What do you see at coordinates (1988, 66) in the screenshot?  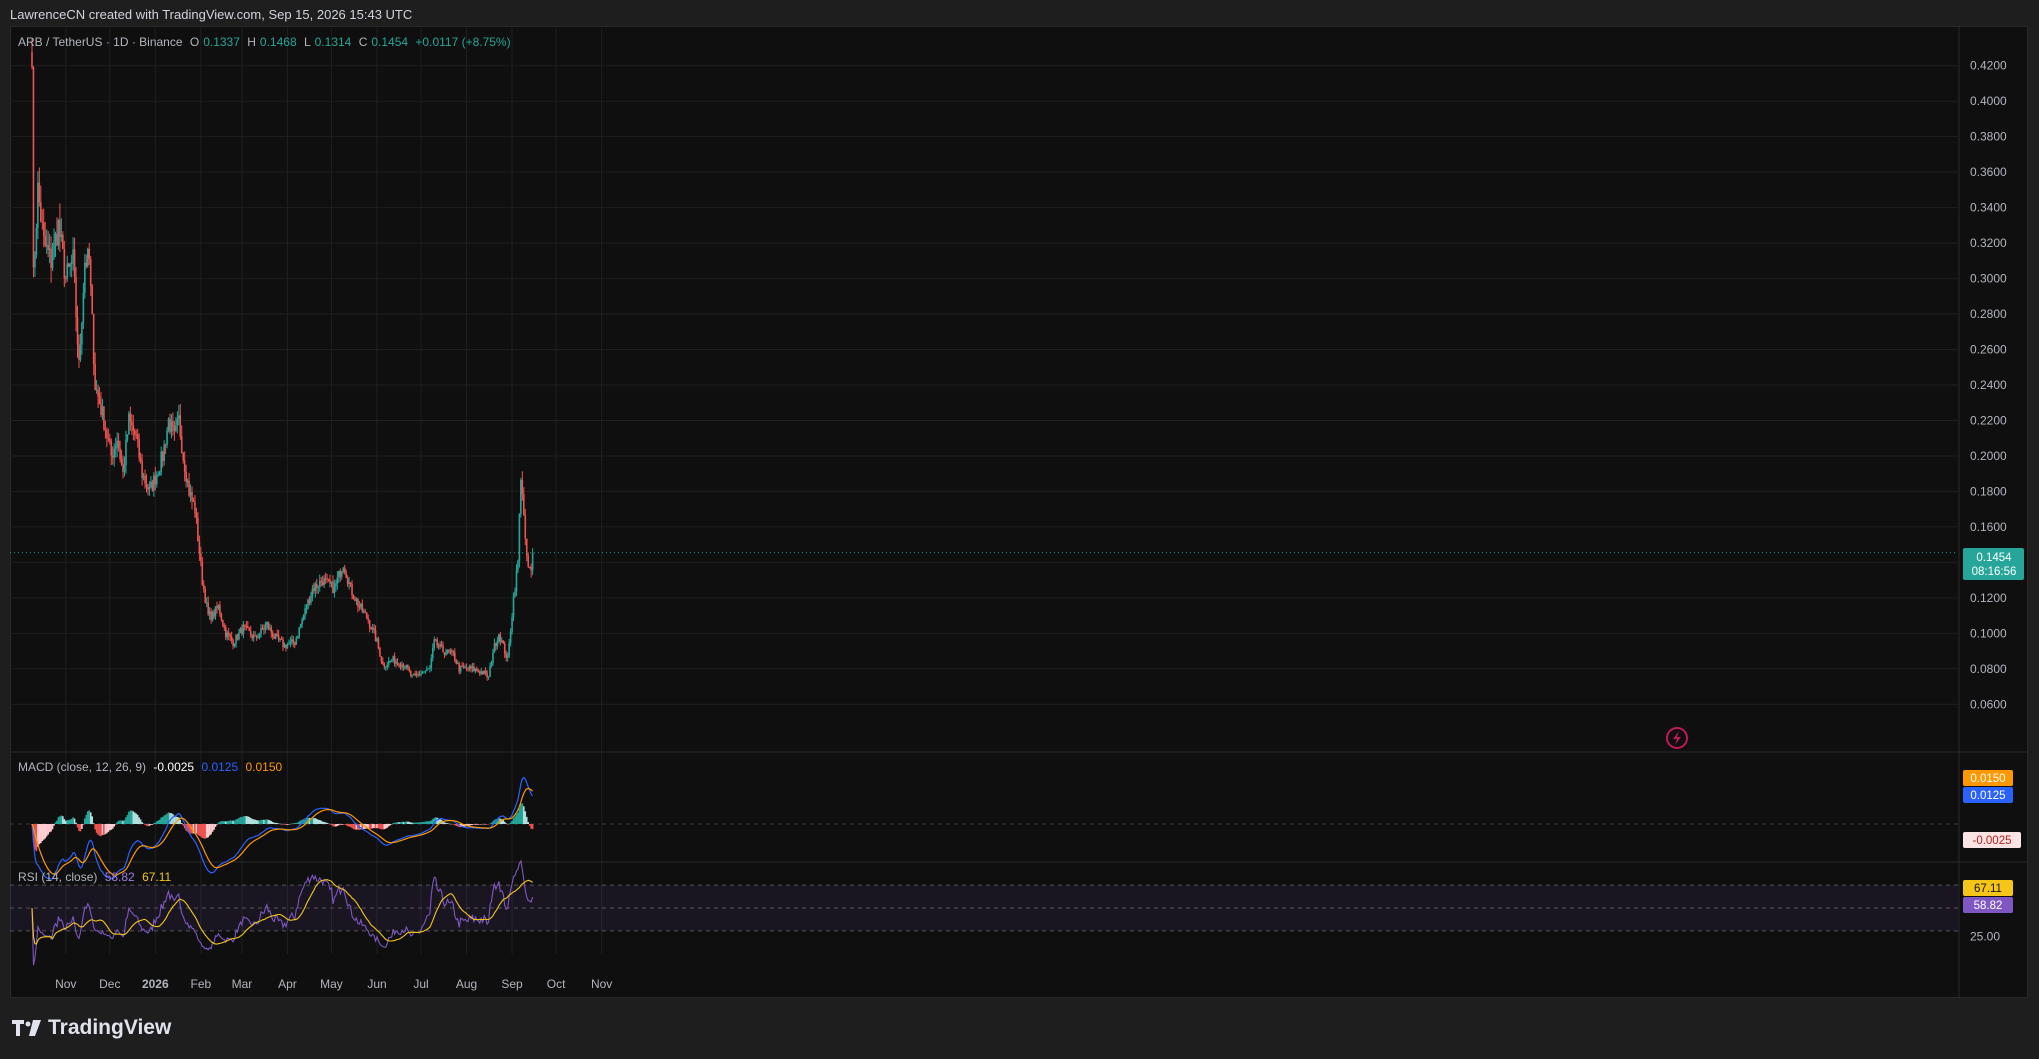 I see `price-axis-tick: 0.4200` at bounding box center [1988, 66].